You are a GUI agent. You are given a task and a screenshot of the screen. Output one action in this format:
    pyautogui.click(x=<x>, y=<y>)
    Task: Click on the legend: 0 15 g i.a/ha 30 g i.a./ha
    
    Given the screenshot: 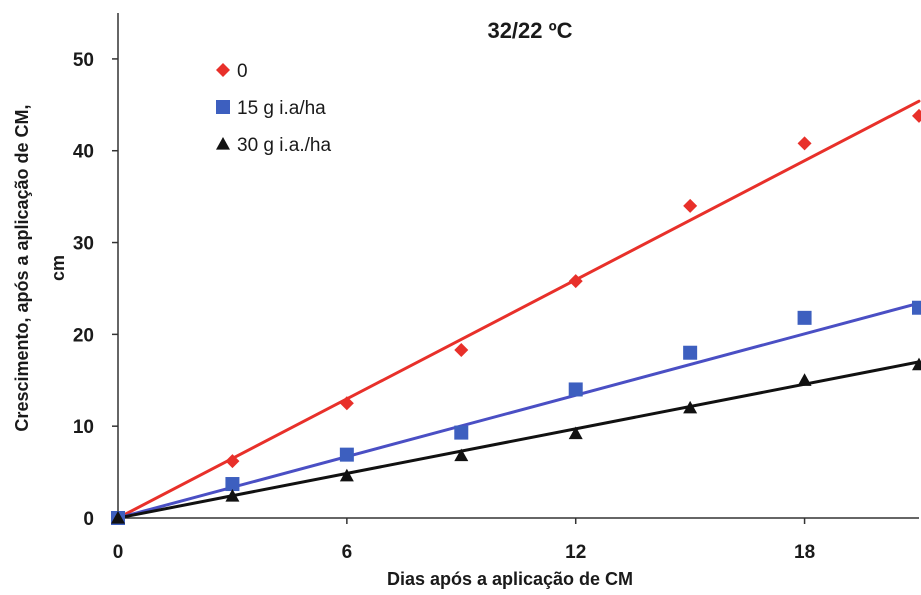 What is the action you would take?
    pyautogui.click(x=273, y=108)
    